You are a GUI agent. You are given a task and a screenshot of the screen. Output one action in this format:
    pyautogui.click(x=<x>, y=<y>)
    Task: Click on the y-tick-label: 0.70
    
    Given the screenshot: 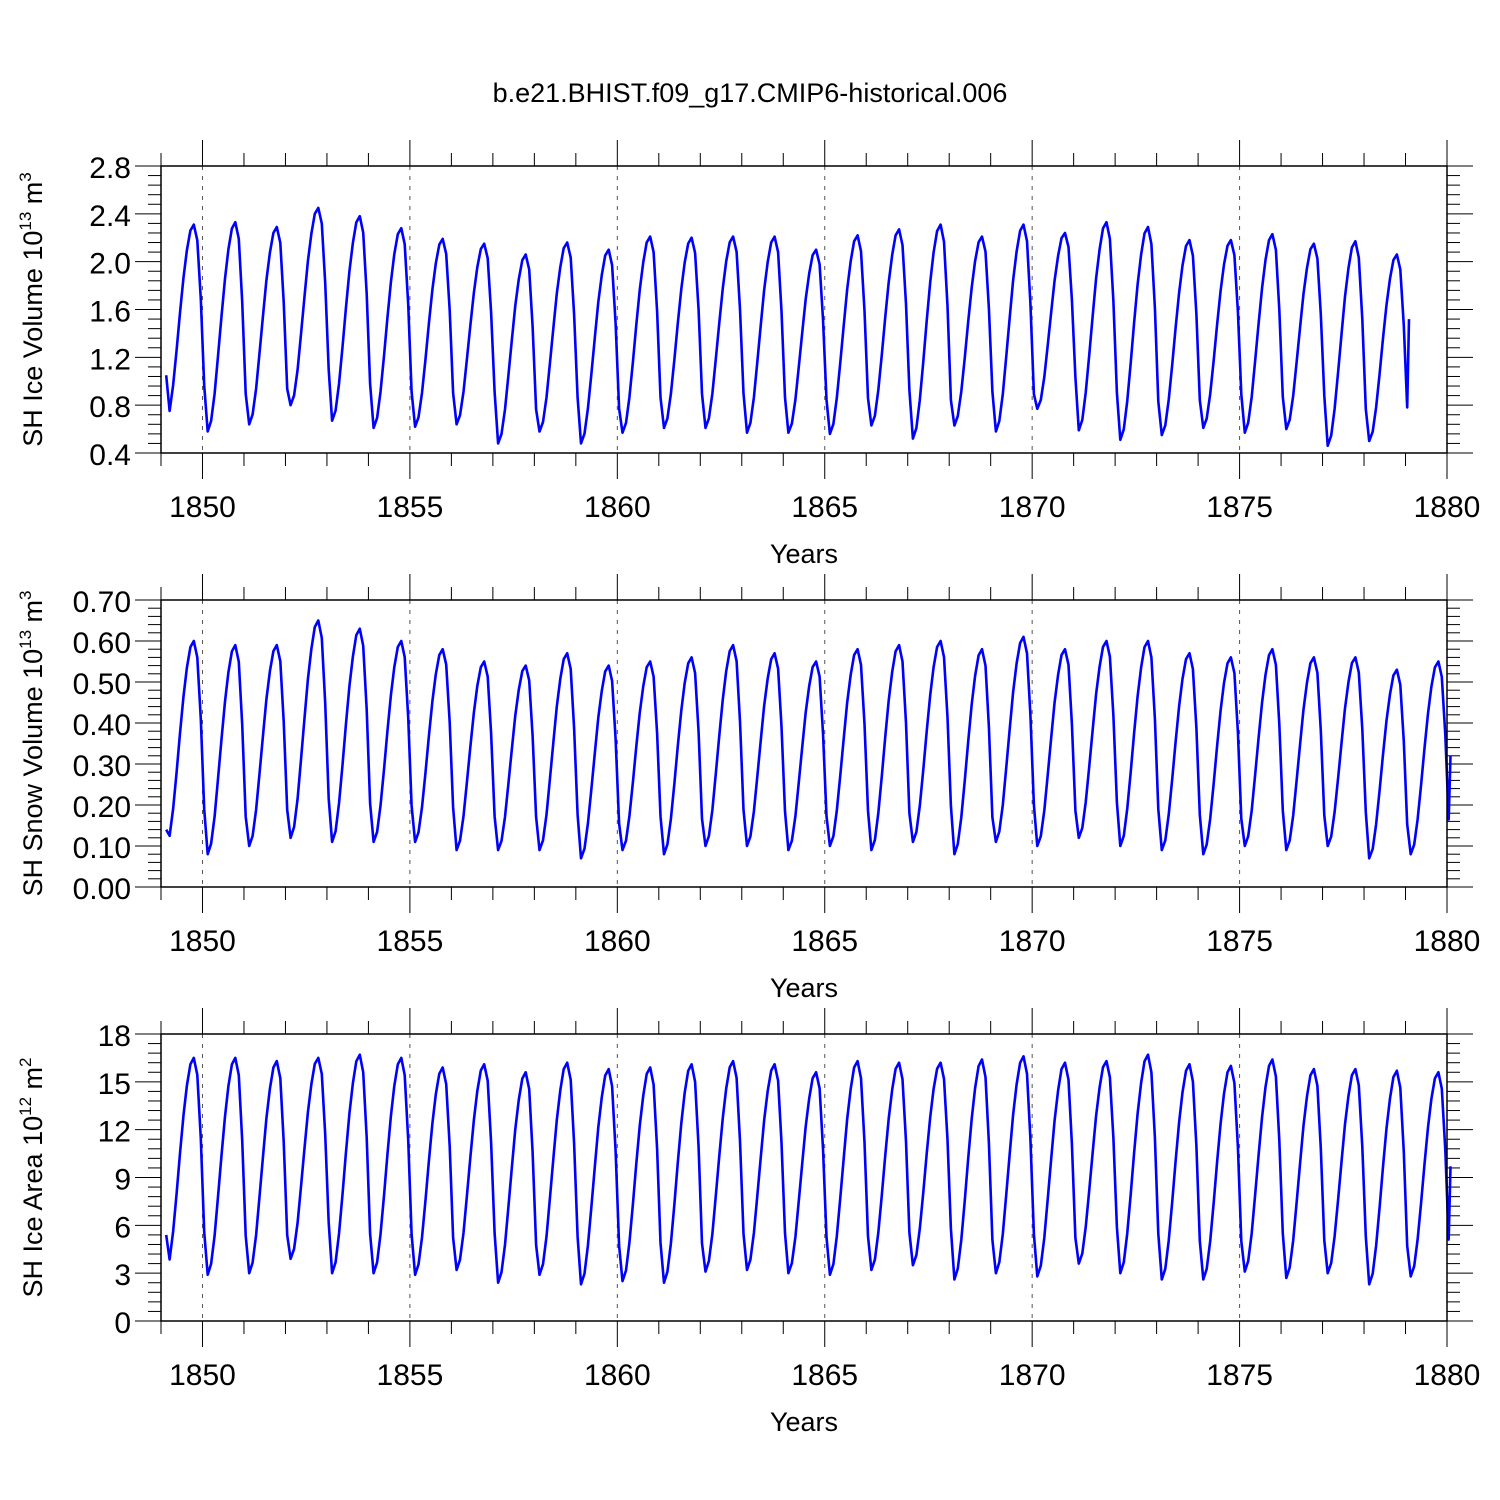 What is the action you would take?
    pyautogui.click(x=102, y=602)
    